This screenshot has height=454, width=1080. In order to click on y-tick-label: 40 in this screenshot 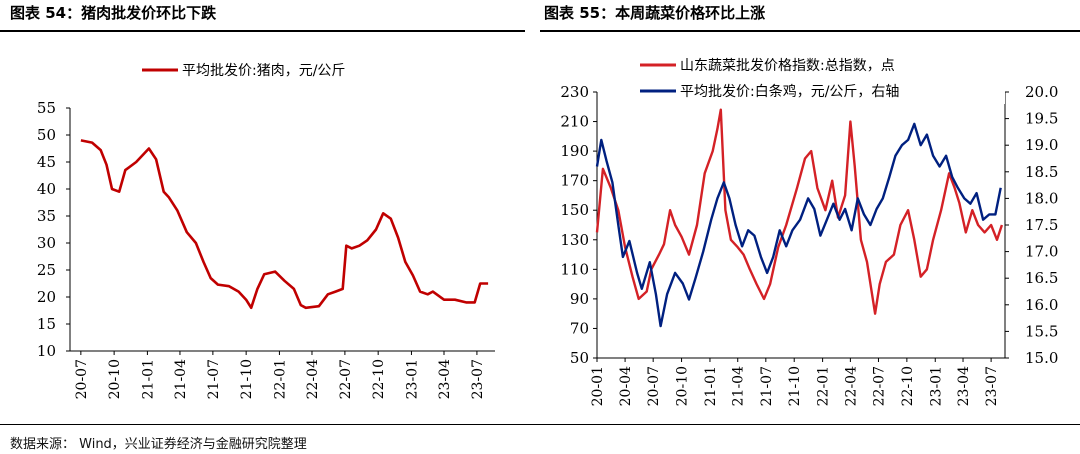, I will do `click(46, 189)`.